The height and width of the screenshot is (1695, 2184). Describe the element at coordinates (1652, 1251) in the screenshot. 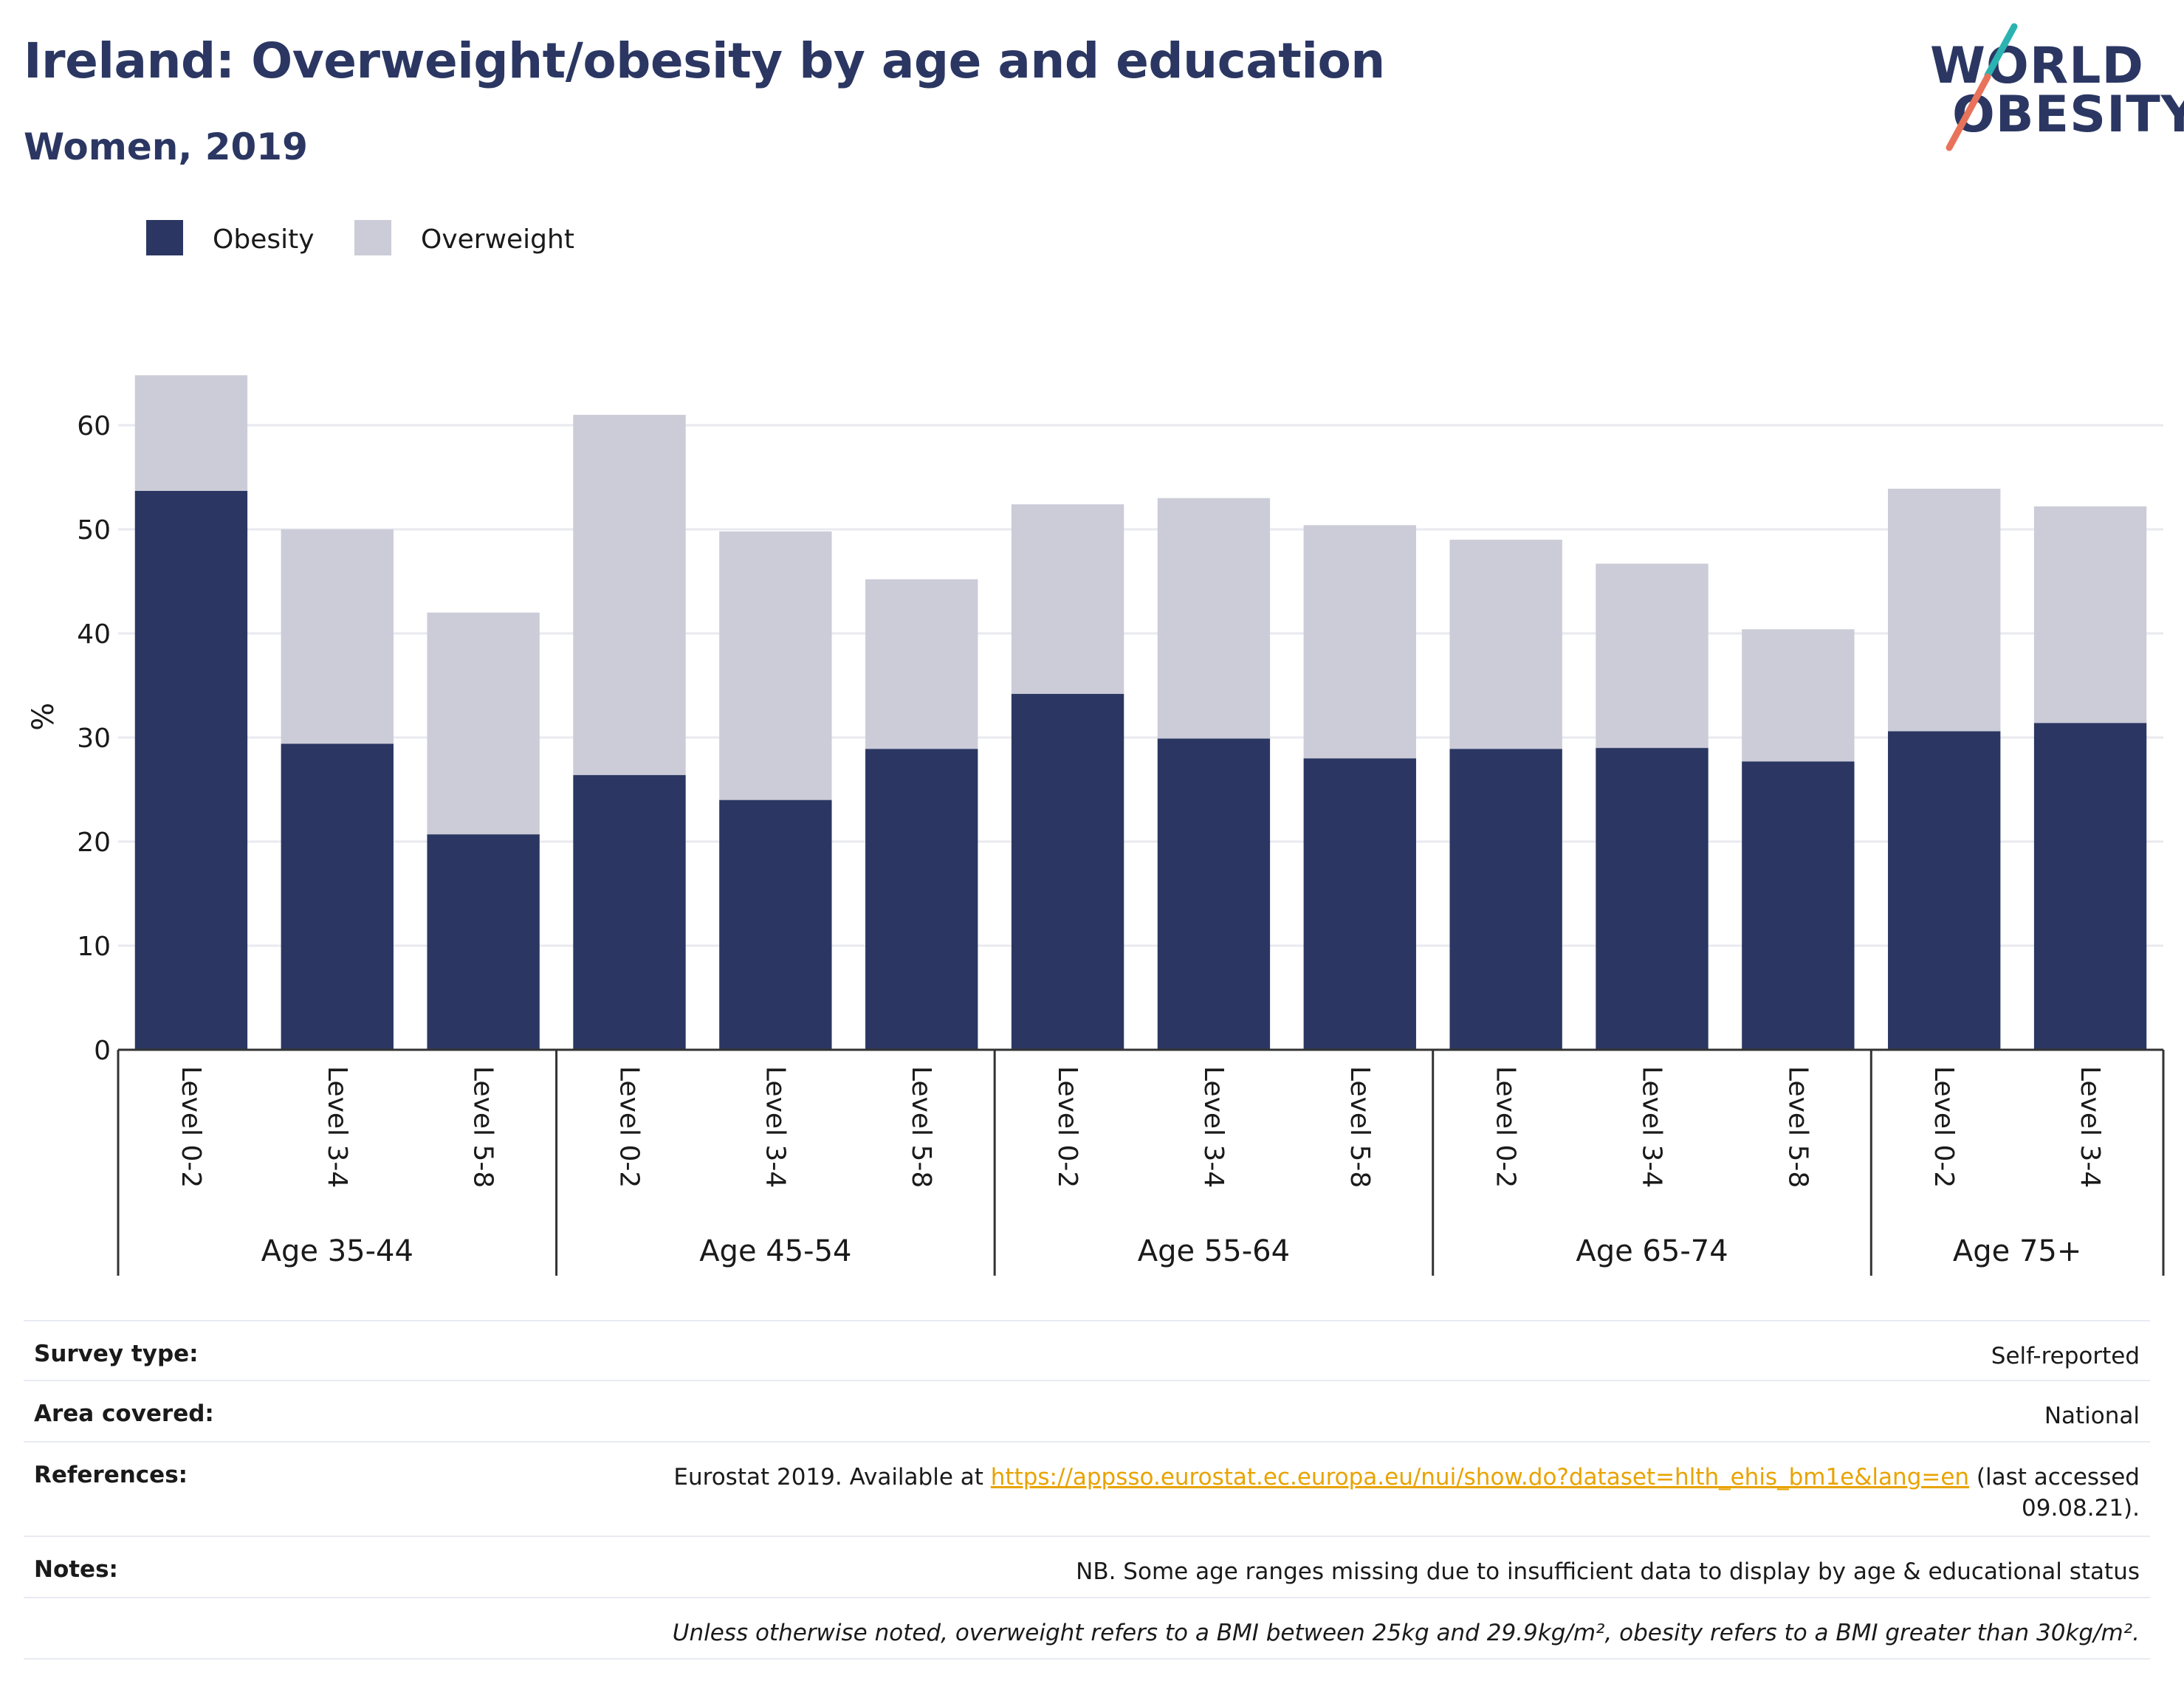

I see `x-group-label: Age 65-74` at that location.